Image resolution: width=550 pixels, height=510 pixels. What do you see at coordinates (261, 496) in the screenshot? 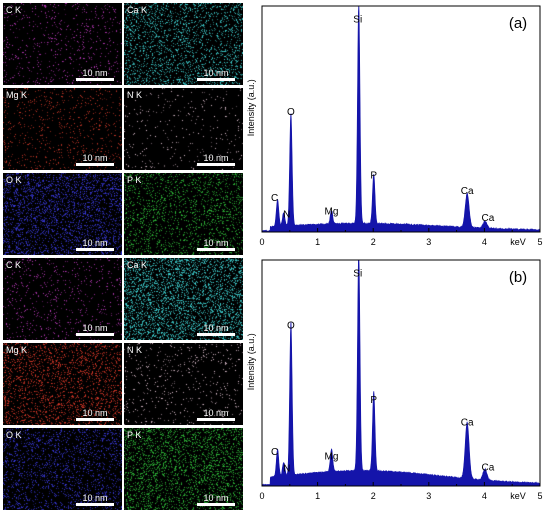
I see `x-tick-label: 0` at bounding box center [261, 496].